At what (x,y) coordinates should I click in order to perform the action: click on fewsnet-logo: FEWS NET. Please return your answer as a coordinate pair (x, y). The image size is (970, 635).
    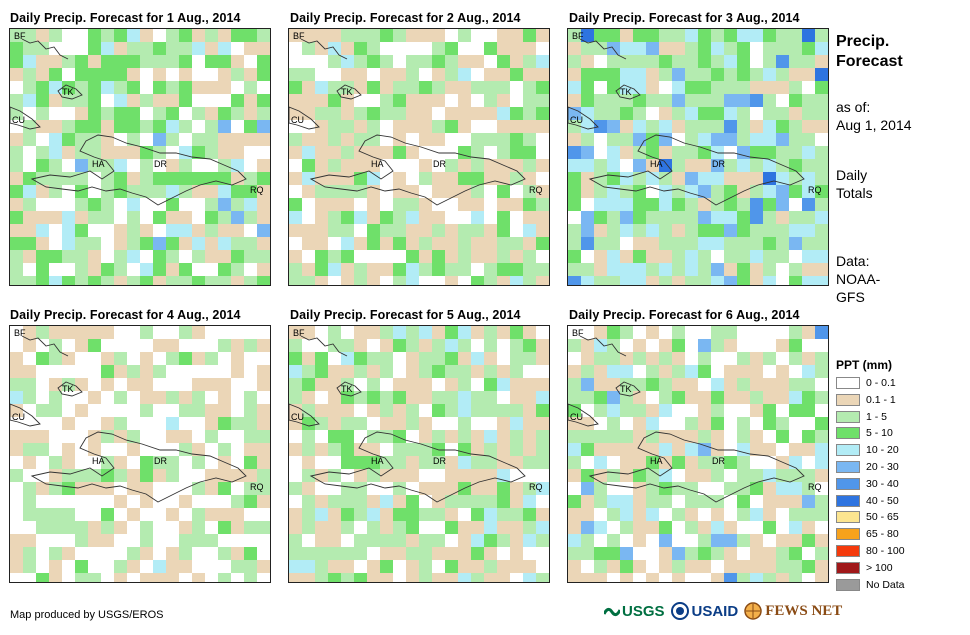
    Looking at the image, I should click on (793, 611).